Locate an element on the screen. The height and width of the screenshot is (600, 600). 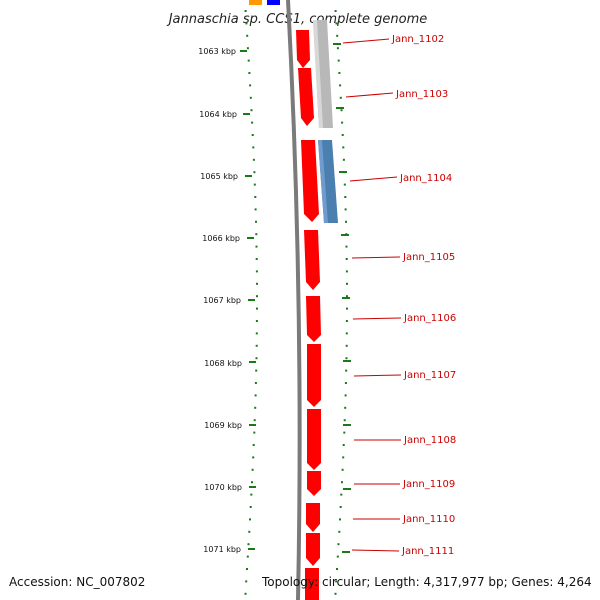
ruler-tick: 1070 kbp is located at coordinates (230, 487).